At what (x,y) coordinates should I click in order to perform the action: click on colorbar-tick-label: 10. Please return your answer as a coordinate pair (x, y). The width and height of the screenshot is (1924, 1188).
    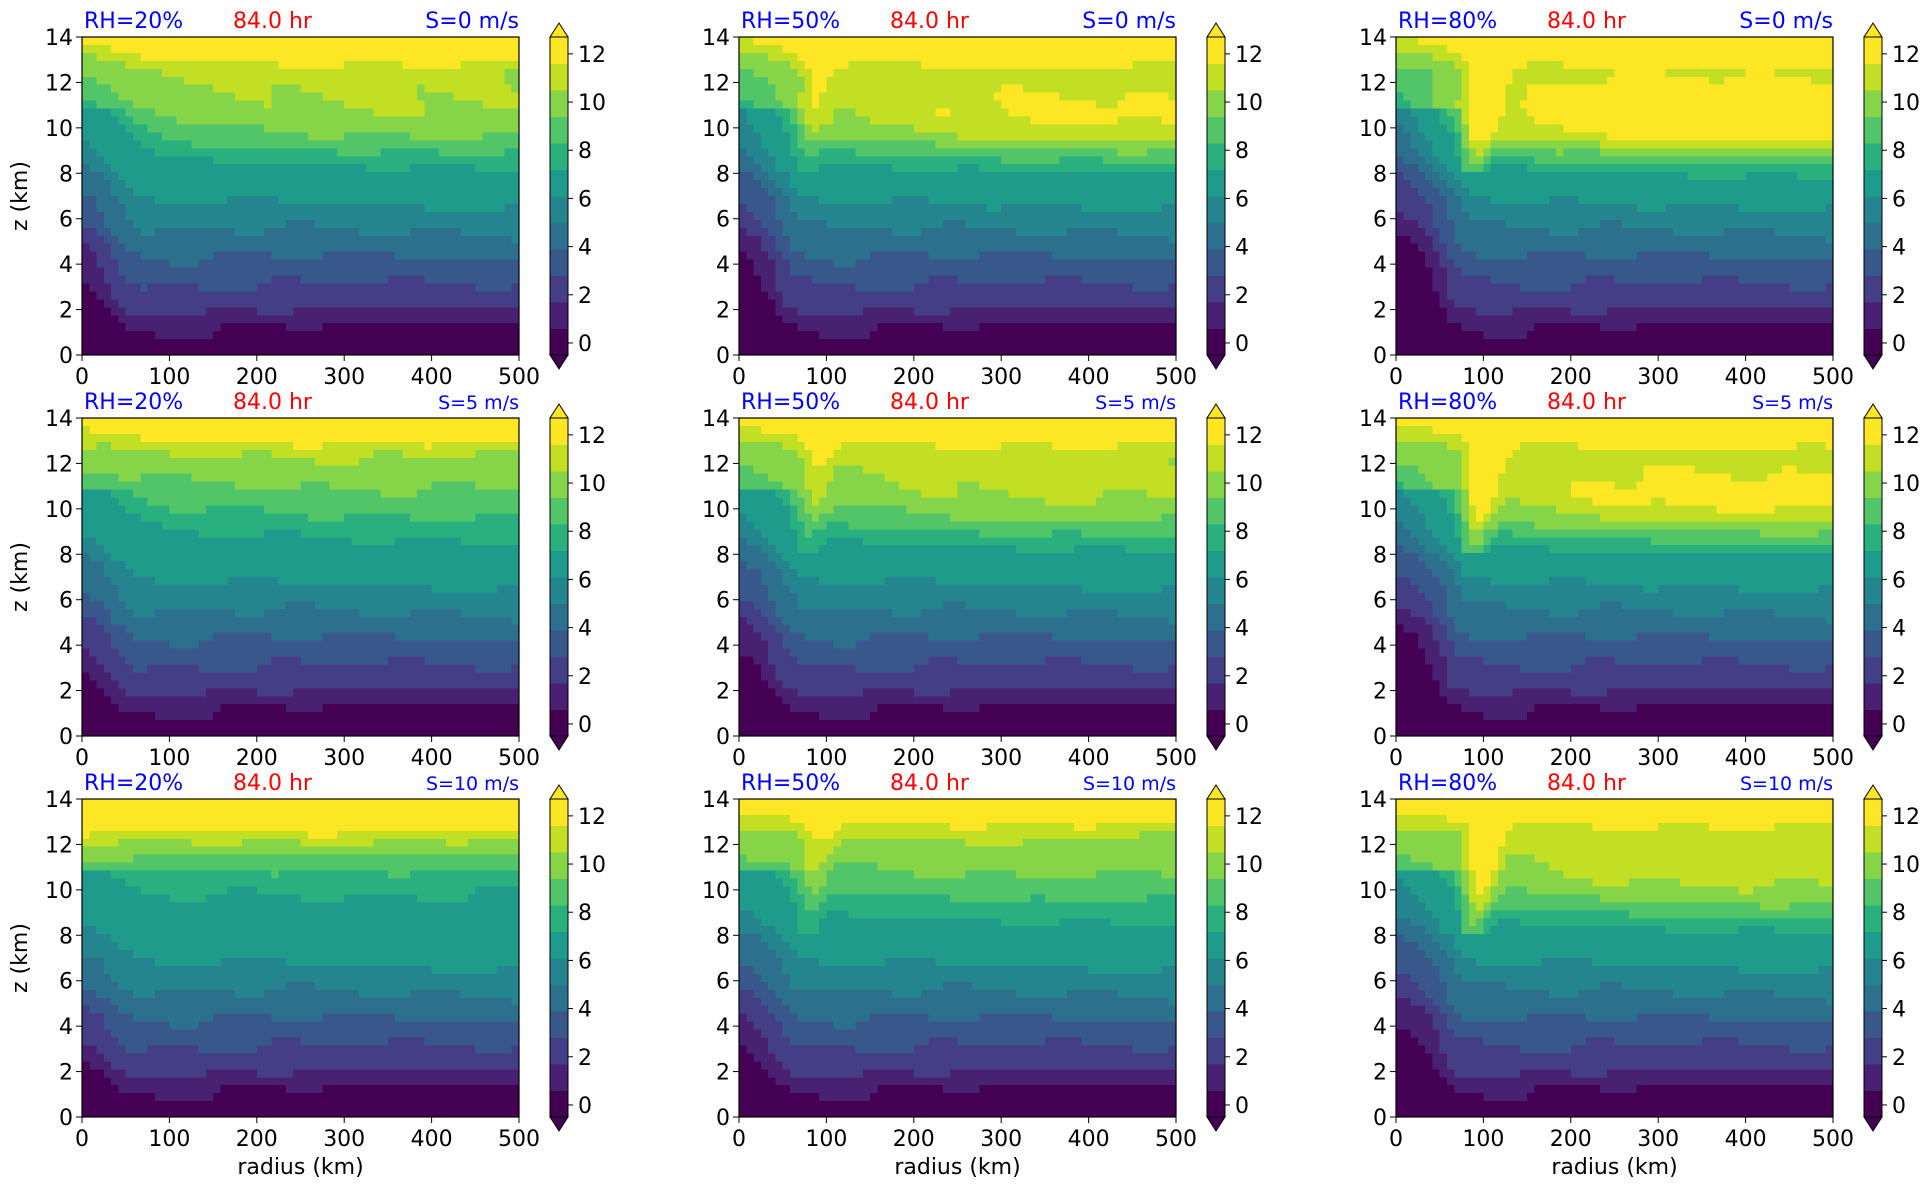
    Looking at the image, I should click on (1249, 103).